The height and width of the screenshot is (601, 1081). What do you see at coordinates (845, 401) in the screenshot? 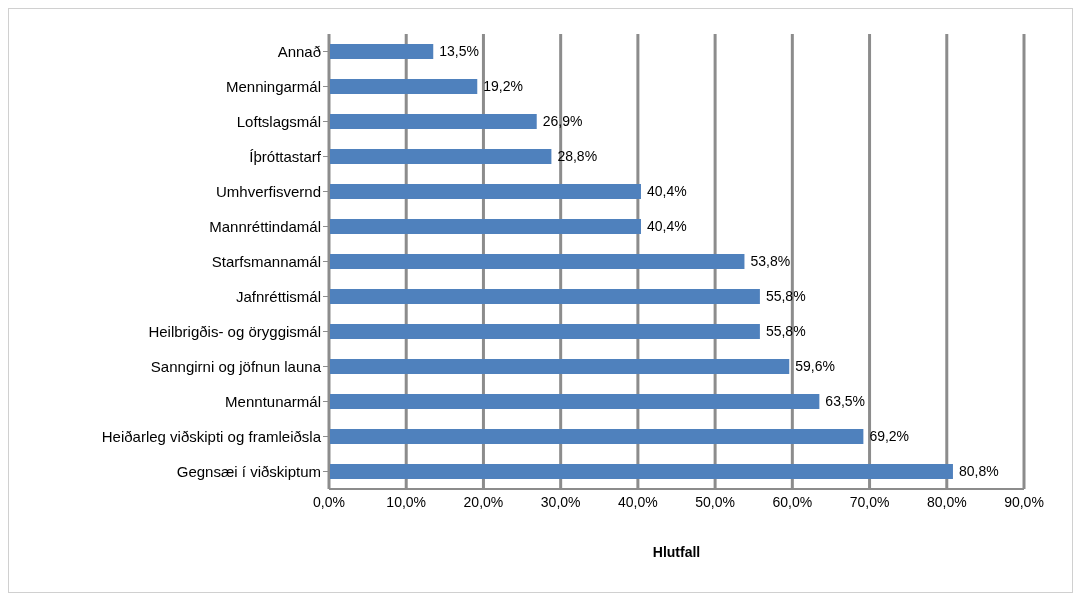
I see `data-label: 63,5%` at bounding box center [845, 401].